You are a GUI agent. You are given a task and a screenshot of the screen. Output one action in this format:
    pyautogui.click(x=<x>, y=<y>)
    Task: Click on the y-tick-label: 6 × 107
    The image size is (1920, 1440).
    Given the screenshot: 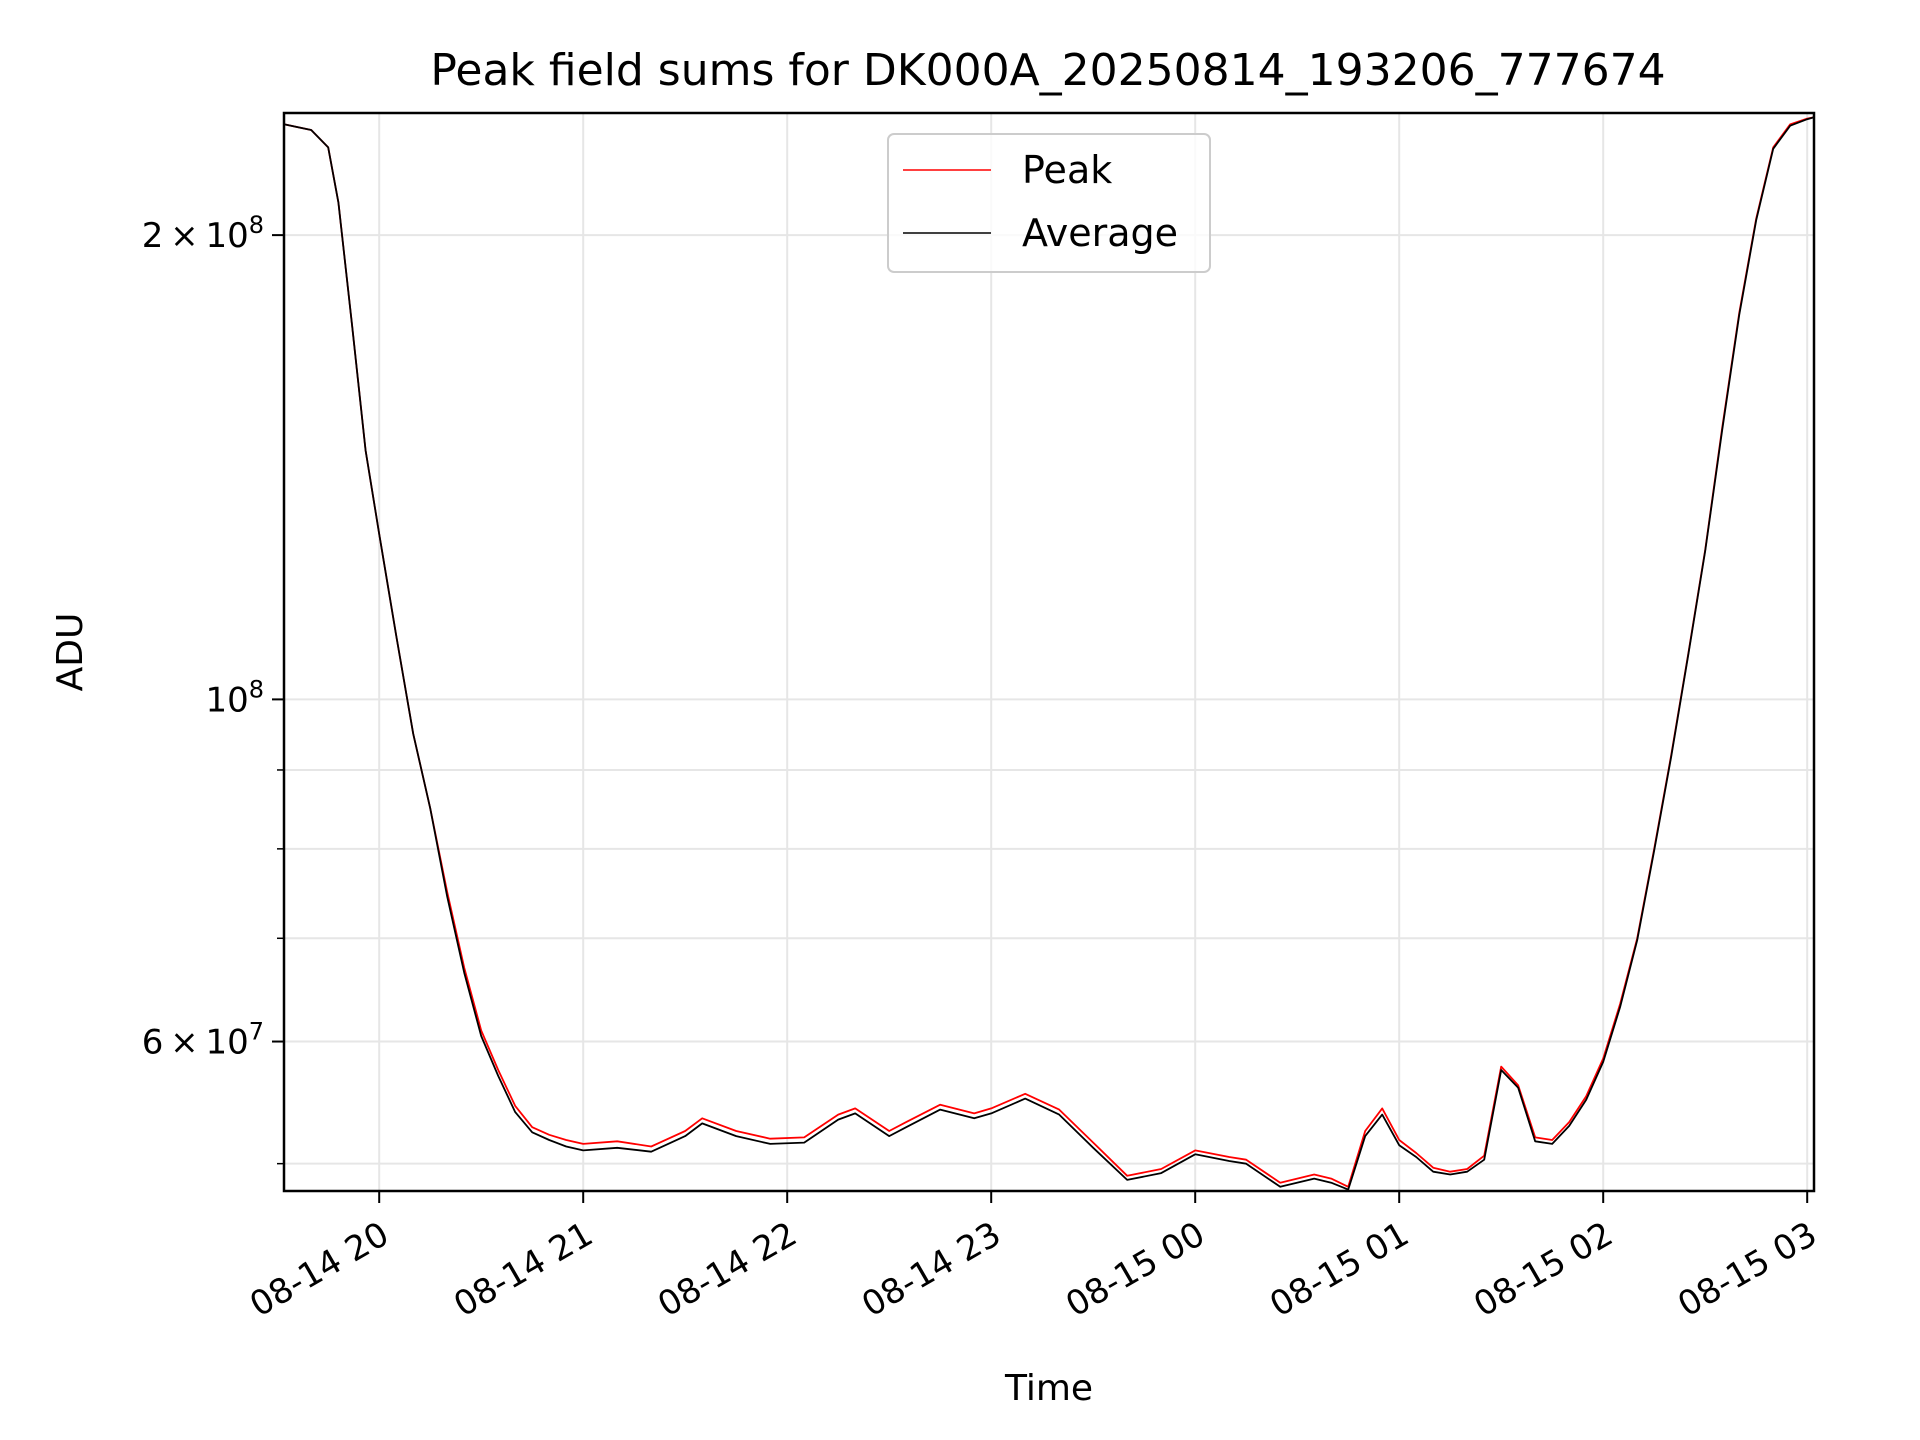 What is the action you would take?
    pyautogui.click(x=203, y=1040)
    